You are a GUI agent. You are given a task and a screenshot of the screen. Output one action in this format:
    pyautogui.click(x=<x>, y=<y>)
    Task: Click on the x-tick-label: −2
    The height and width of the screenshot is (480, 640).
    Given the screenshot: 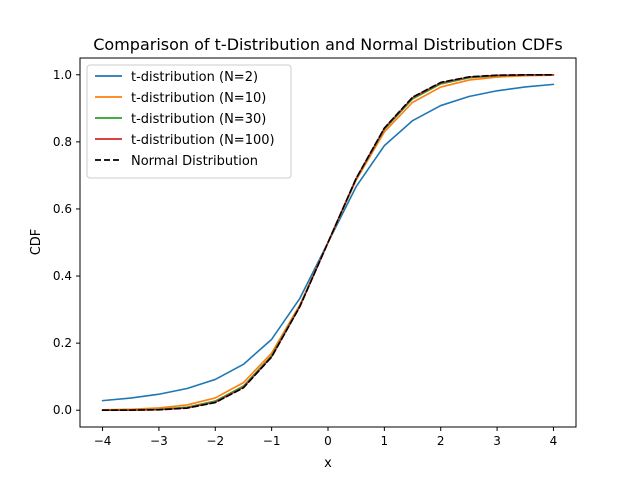 What is the action you would take?
    pyautogui.click(x=215, y=441)
    